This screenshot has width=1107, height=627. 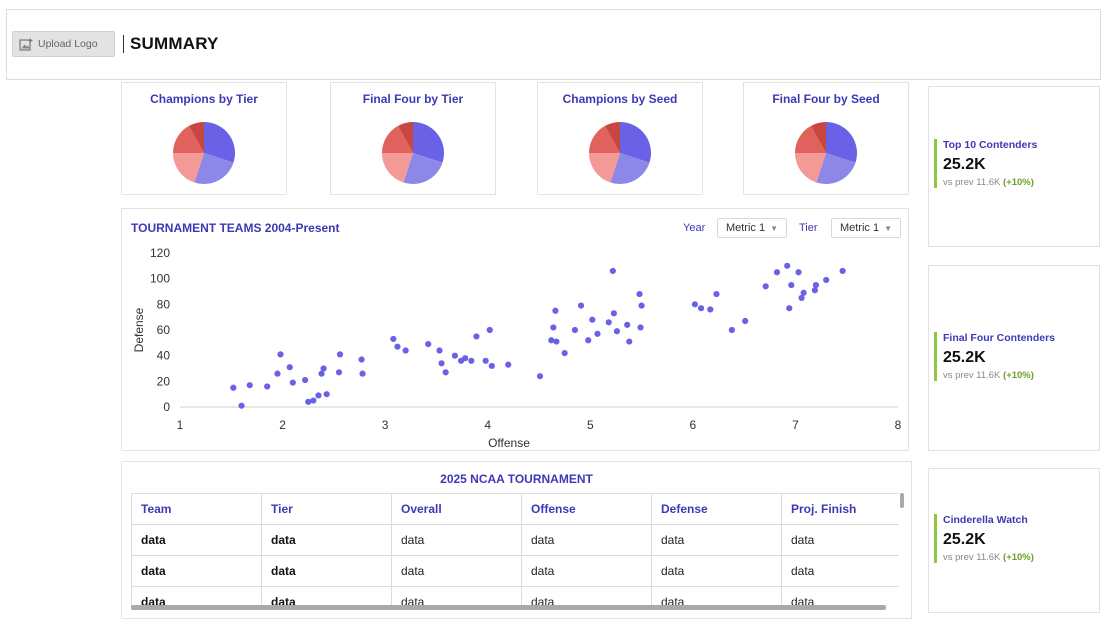 What do you see at coordinates (456, 509) in the screenshot?
I see `column-header: Overall` at bounding box center [456, 509].